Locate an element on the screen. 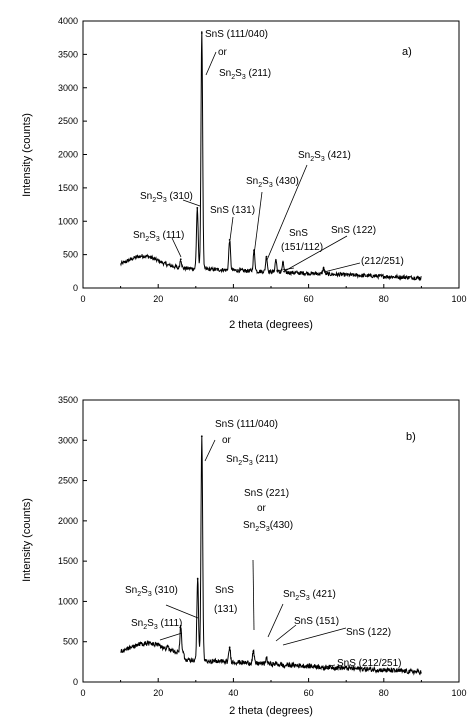  panel-b-annotation-arrows is located at coordinates (253, 553).